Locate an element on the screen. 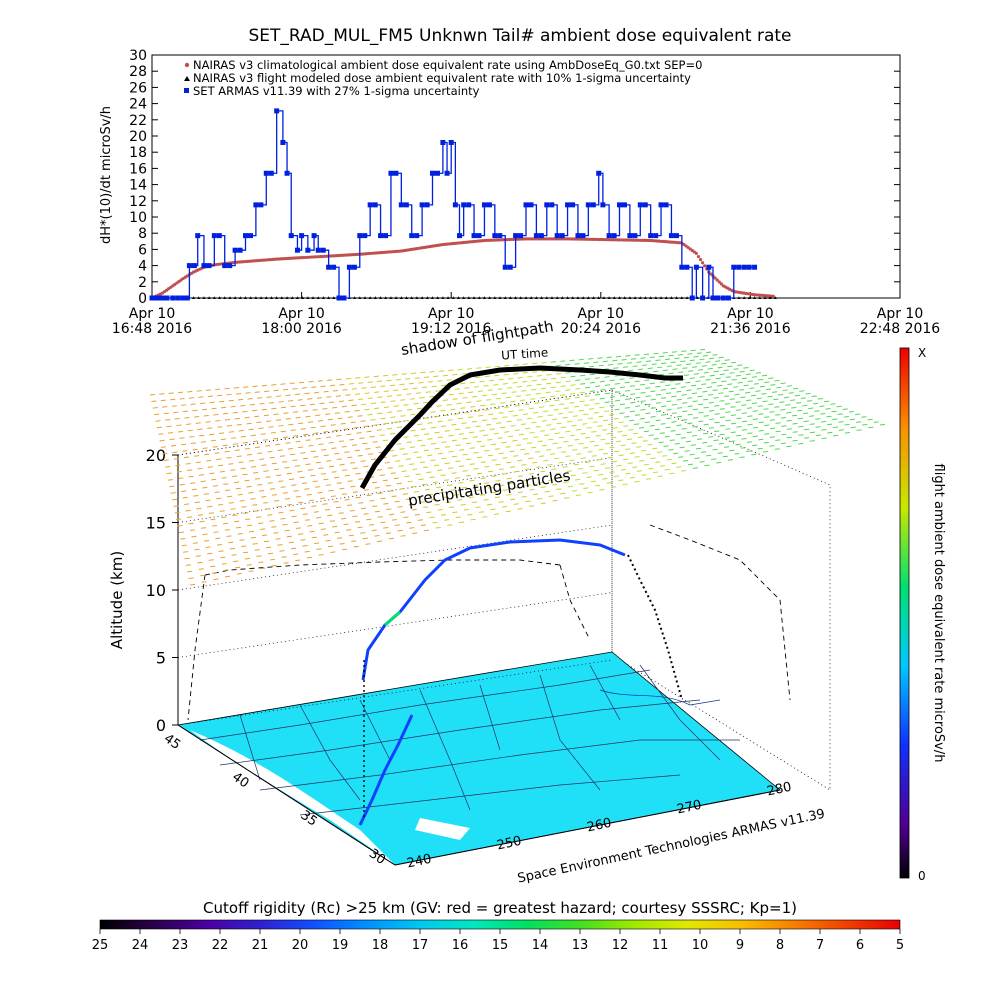 The width and height of the screenshot is (1000, 1000). rc-tick-label: 25 is located at coordinates (100, 945).